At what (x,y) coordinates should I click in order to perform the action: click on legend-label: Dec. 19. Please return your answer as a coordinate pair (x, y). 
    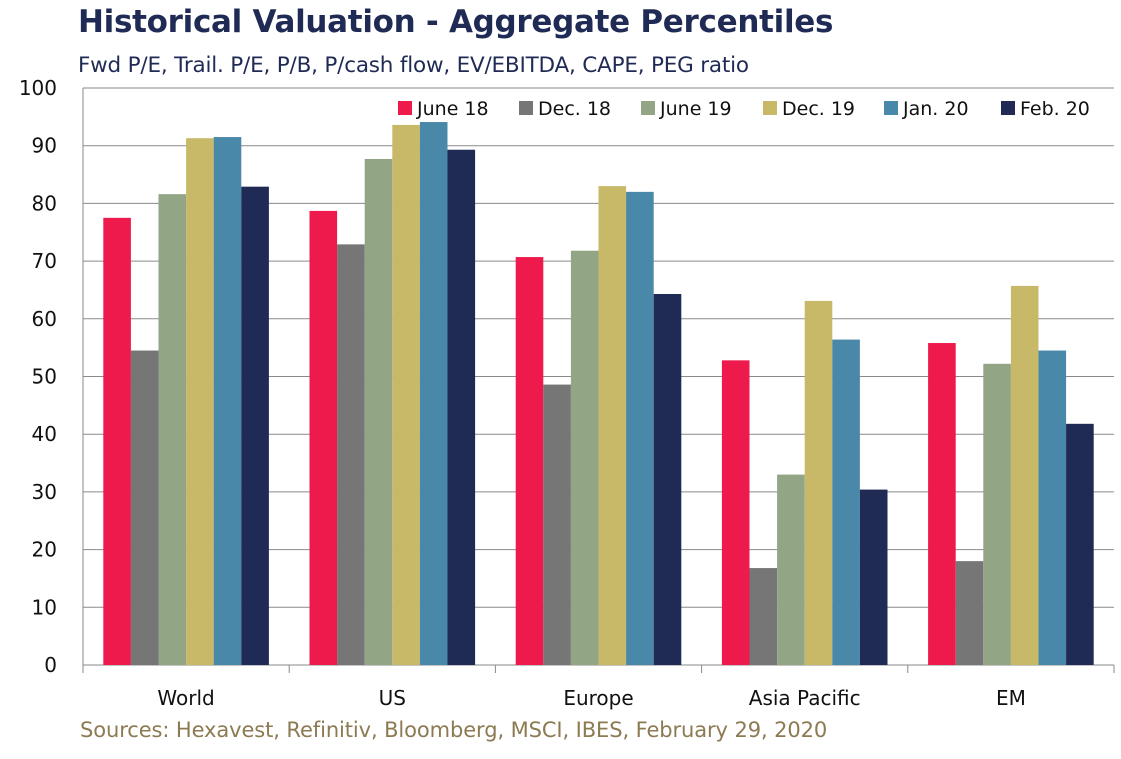
    Looking at the image, I should click on (818, 109).